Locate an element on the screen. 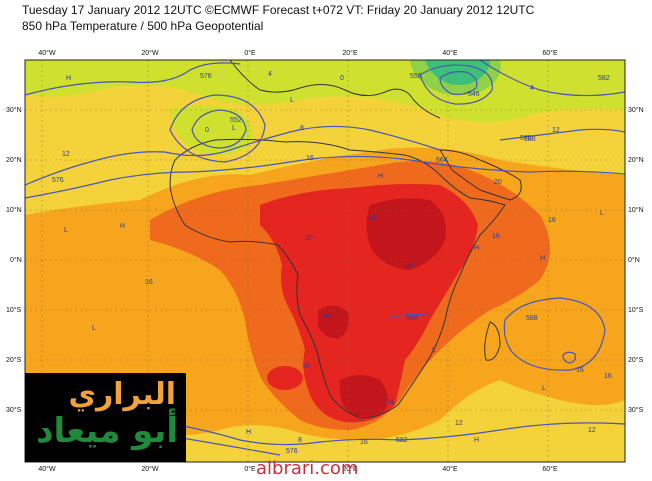  contour-loop-west-inner is located at coordinates (219, 129).